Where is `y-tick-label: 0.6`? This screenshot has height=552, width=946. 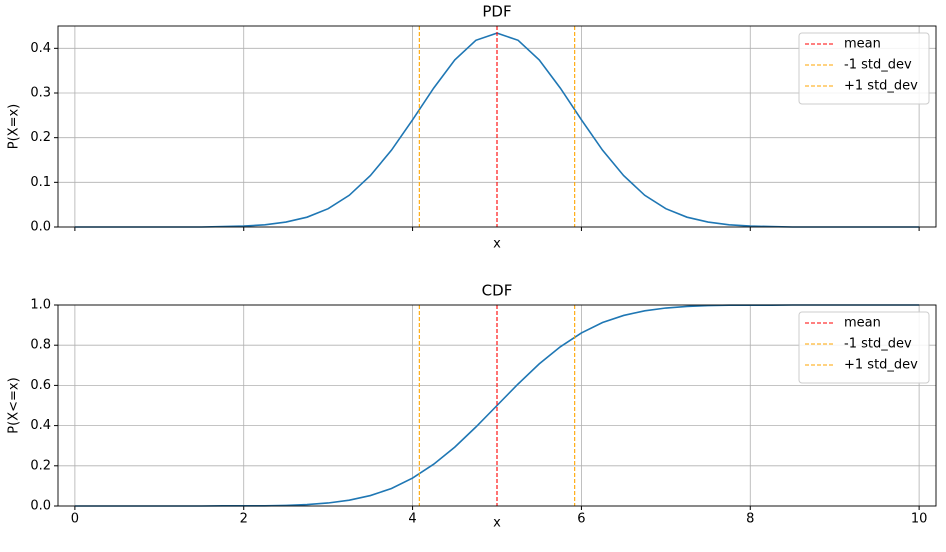 y-tick-label: 0.6 is located at coordinates (40, 385).